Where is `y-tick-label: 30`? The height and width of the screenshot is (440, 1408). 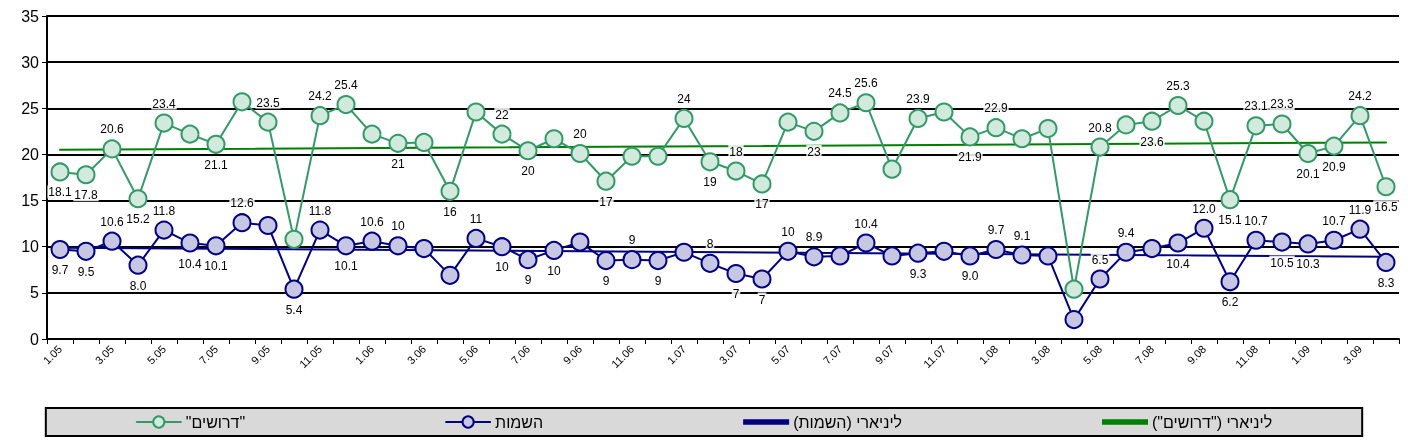 y-tick-label: 30 is located at coordinates (30, 62).